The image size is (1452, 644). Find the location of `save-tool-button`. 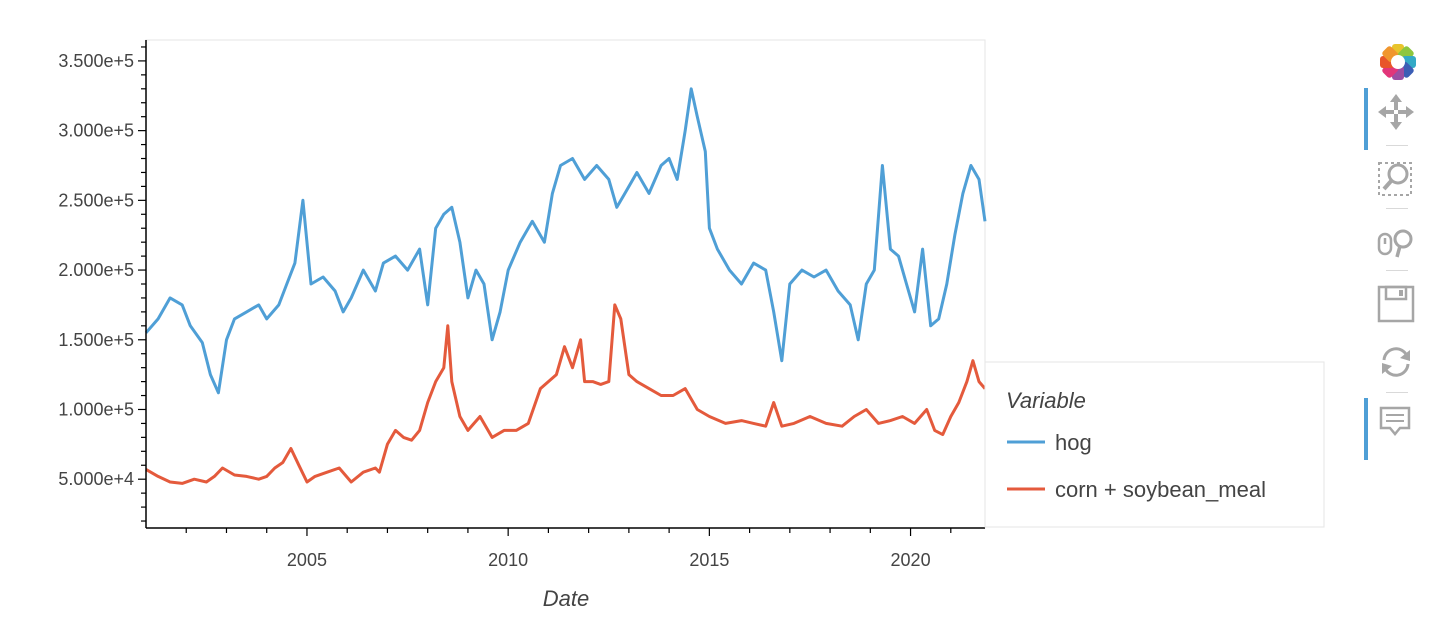

save-tool-button is located at coordinates (1397, 304).